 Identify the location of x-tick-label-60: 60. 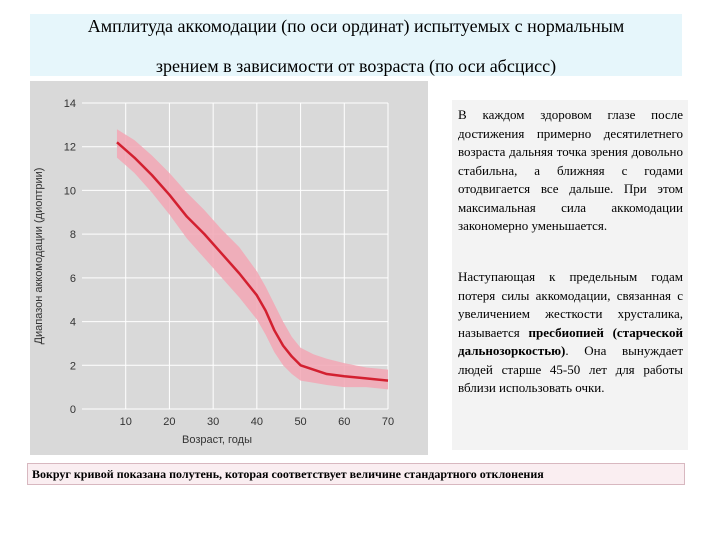
(344, 422).